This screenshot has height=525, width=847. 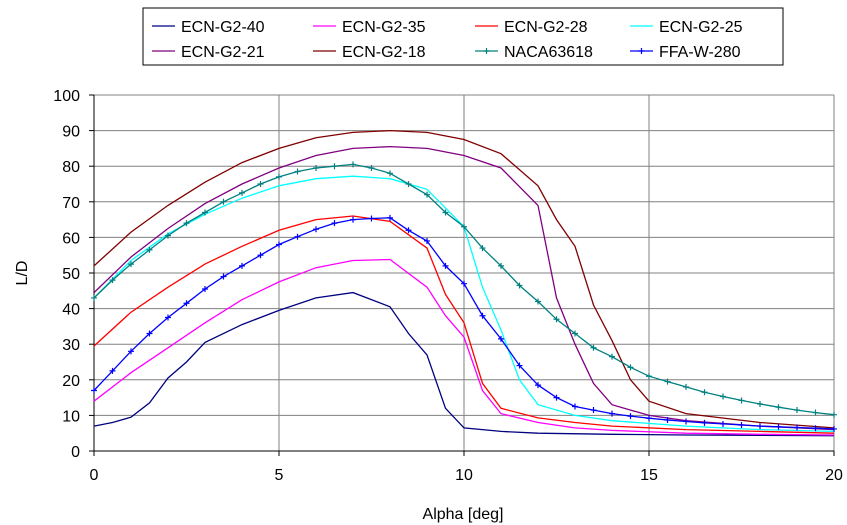 I want to click on legend-label: ECN-G2-18, so click(x=384, y=52).